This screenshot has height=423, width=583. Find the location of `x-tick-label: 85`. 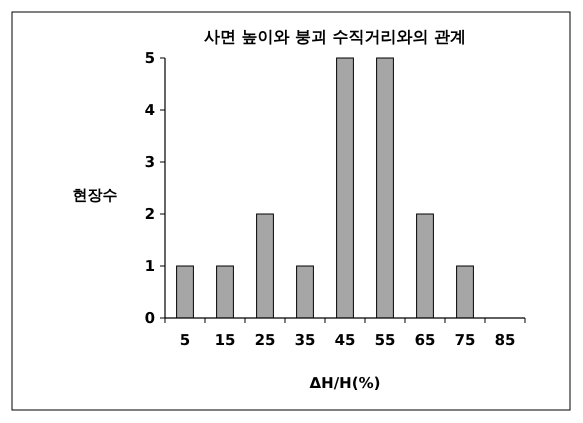

x-tick-label: 85 is located at coordinates (505, 340).